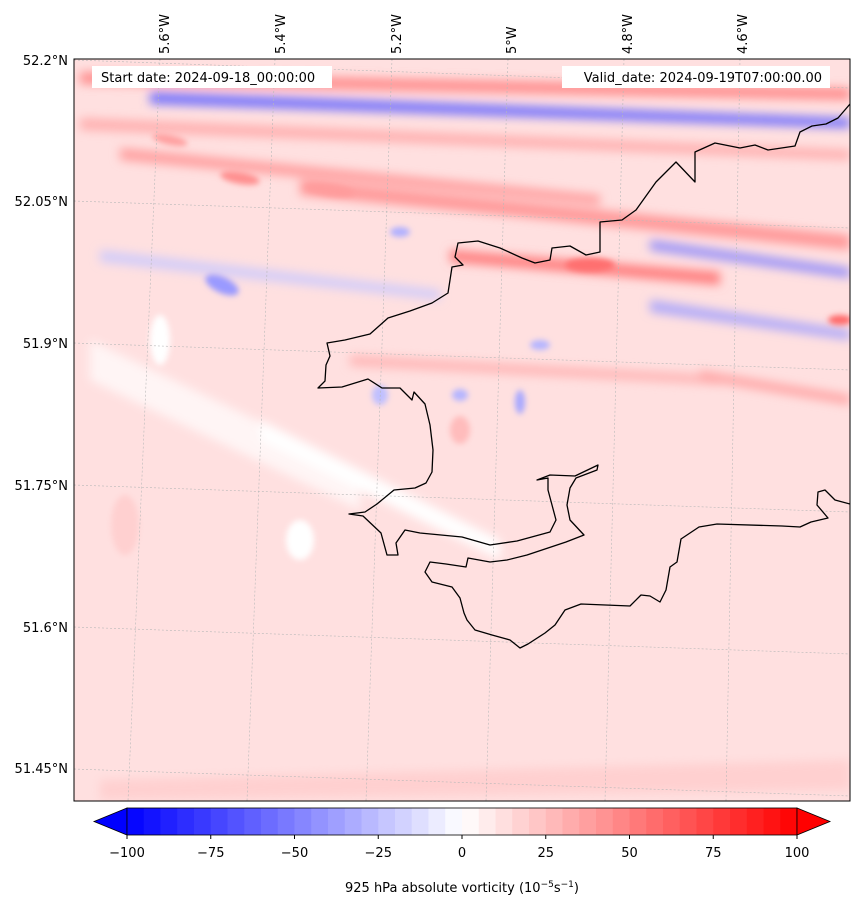 The image size is (859, 908). What do you see at coordinates (378, 853) in the screenshot?
I see `colorbar-tick-label: −25` at bounding box center [378, 853].